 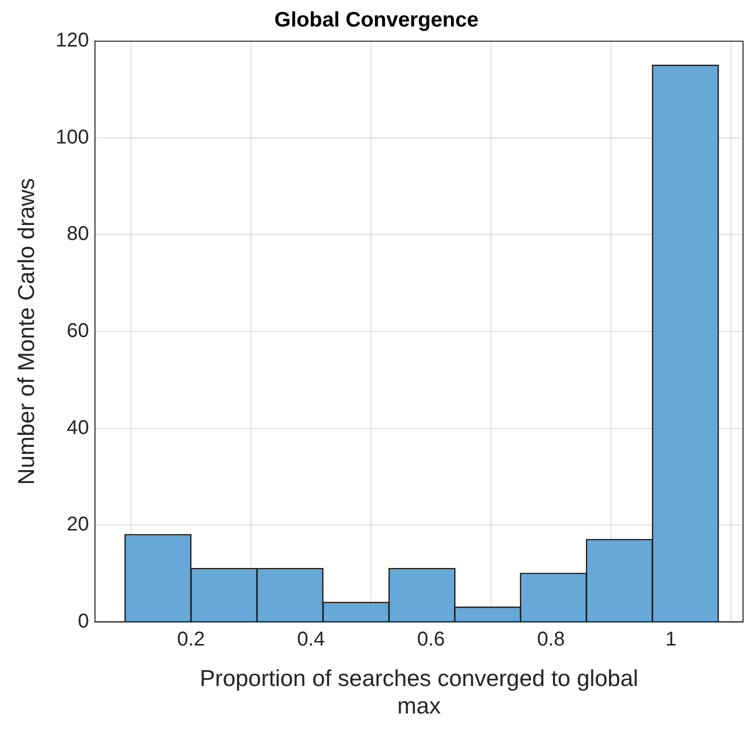 What do you see at coordinates (311, 639) in the screenshot?
I see `x-tick-label: 0.4` at bounding box center [311, 639].